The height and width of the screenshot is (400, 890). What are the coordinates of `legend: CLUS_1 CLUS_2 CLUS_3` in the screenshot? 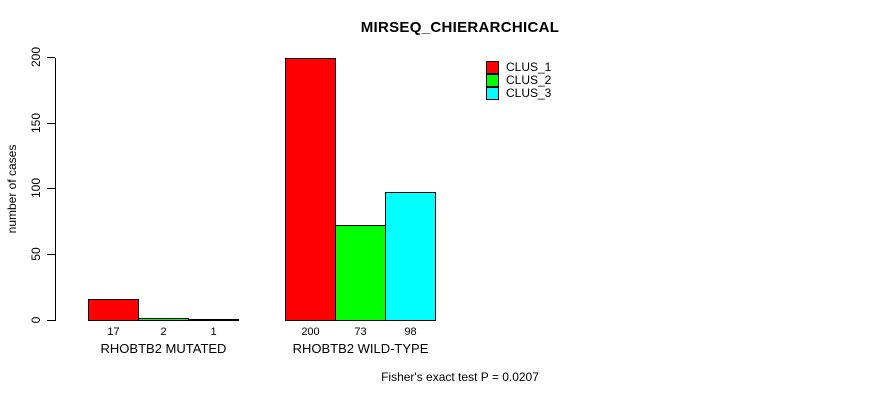 It's located at (519, 80).